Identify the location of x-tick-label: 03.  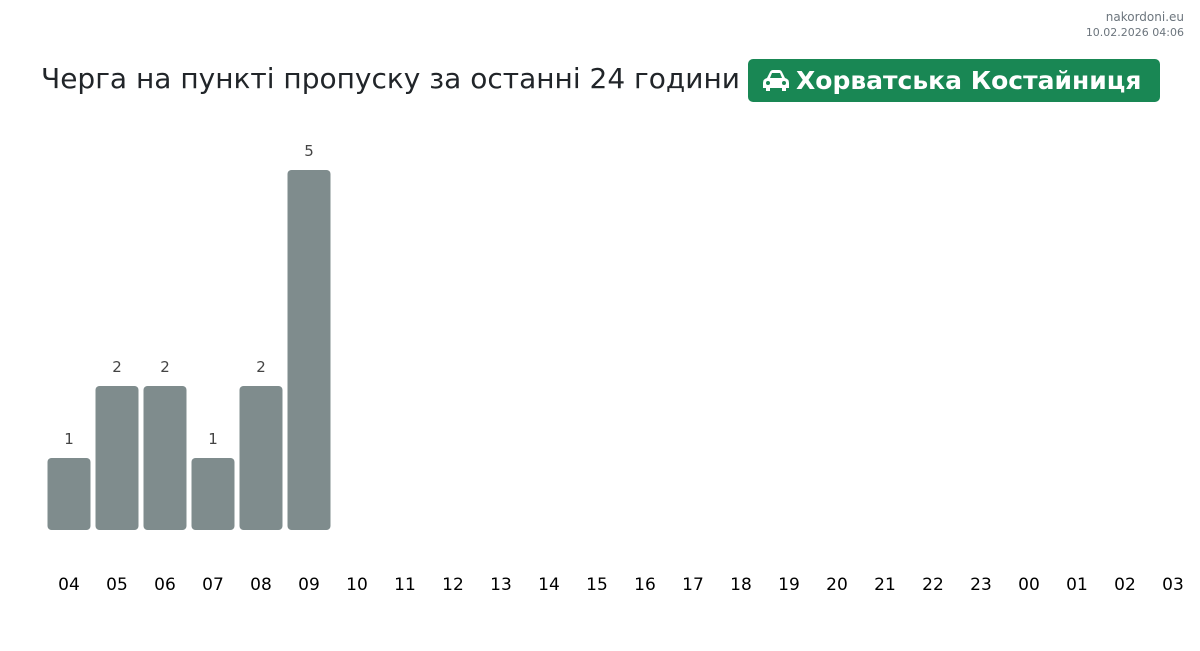
(1173, 585).